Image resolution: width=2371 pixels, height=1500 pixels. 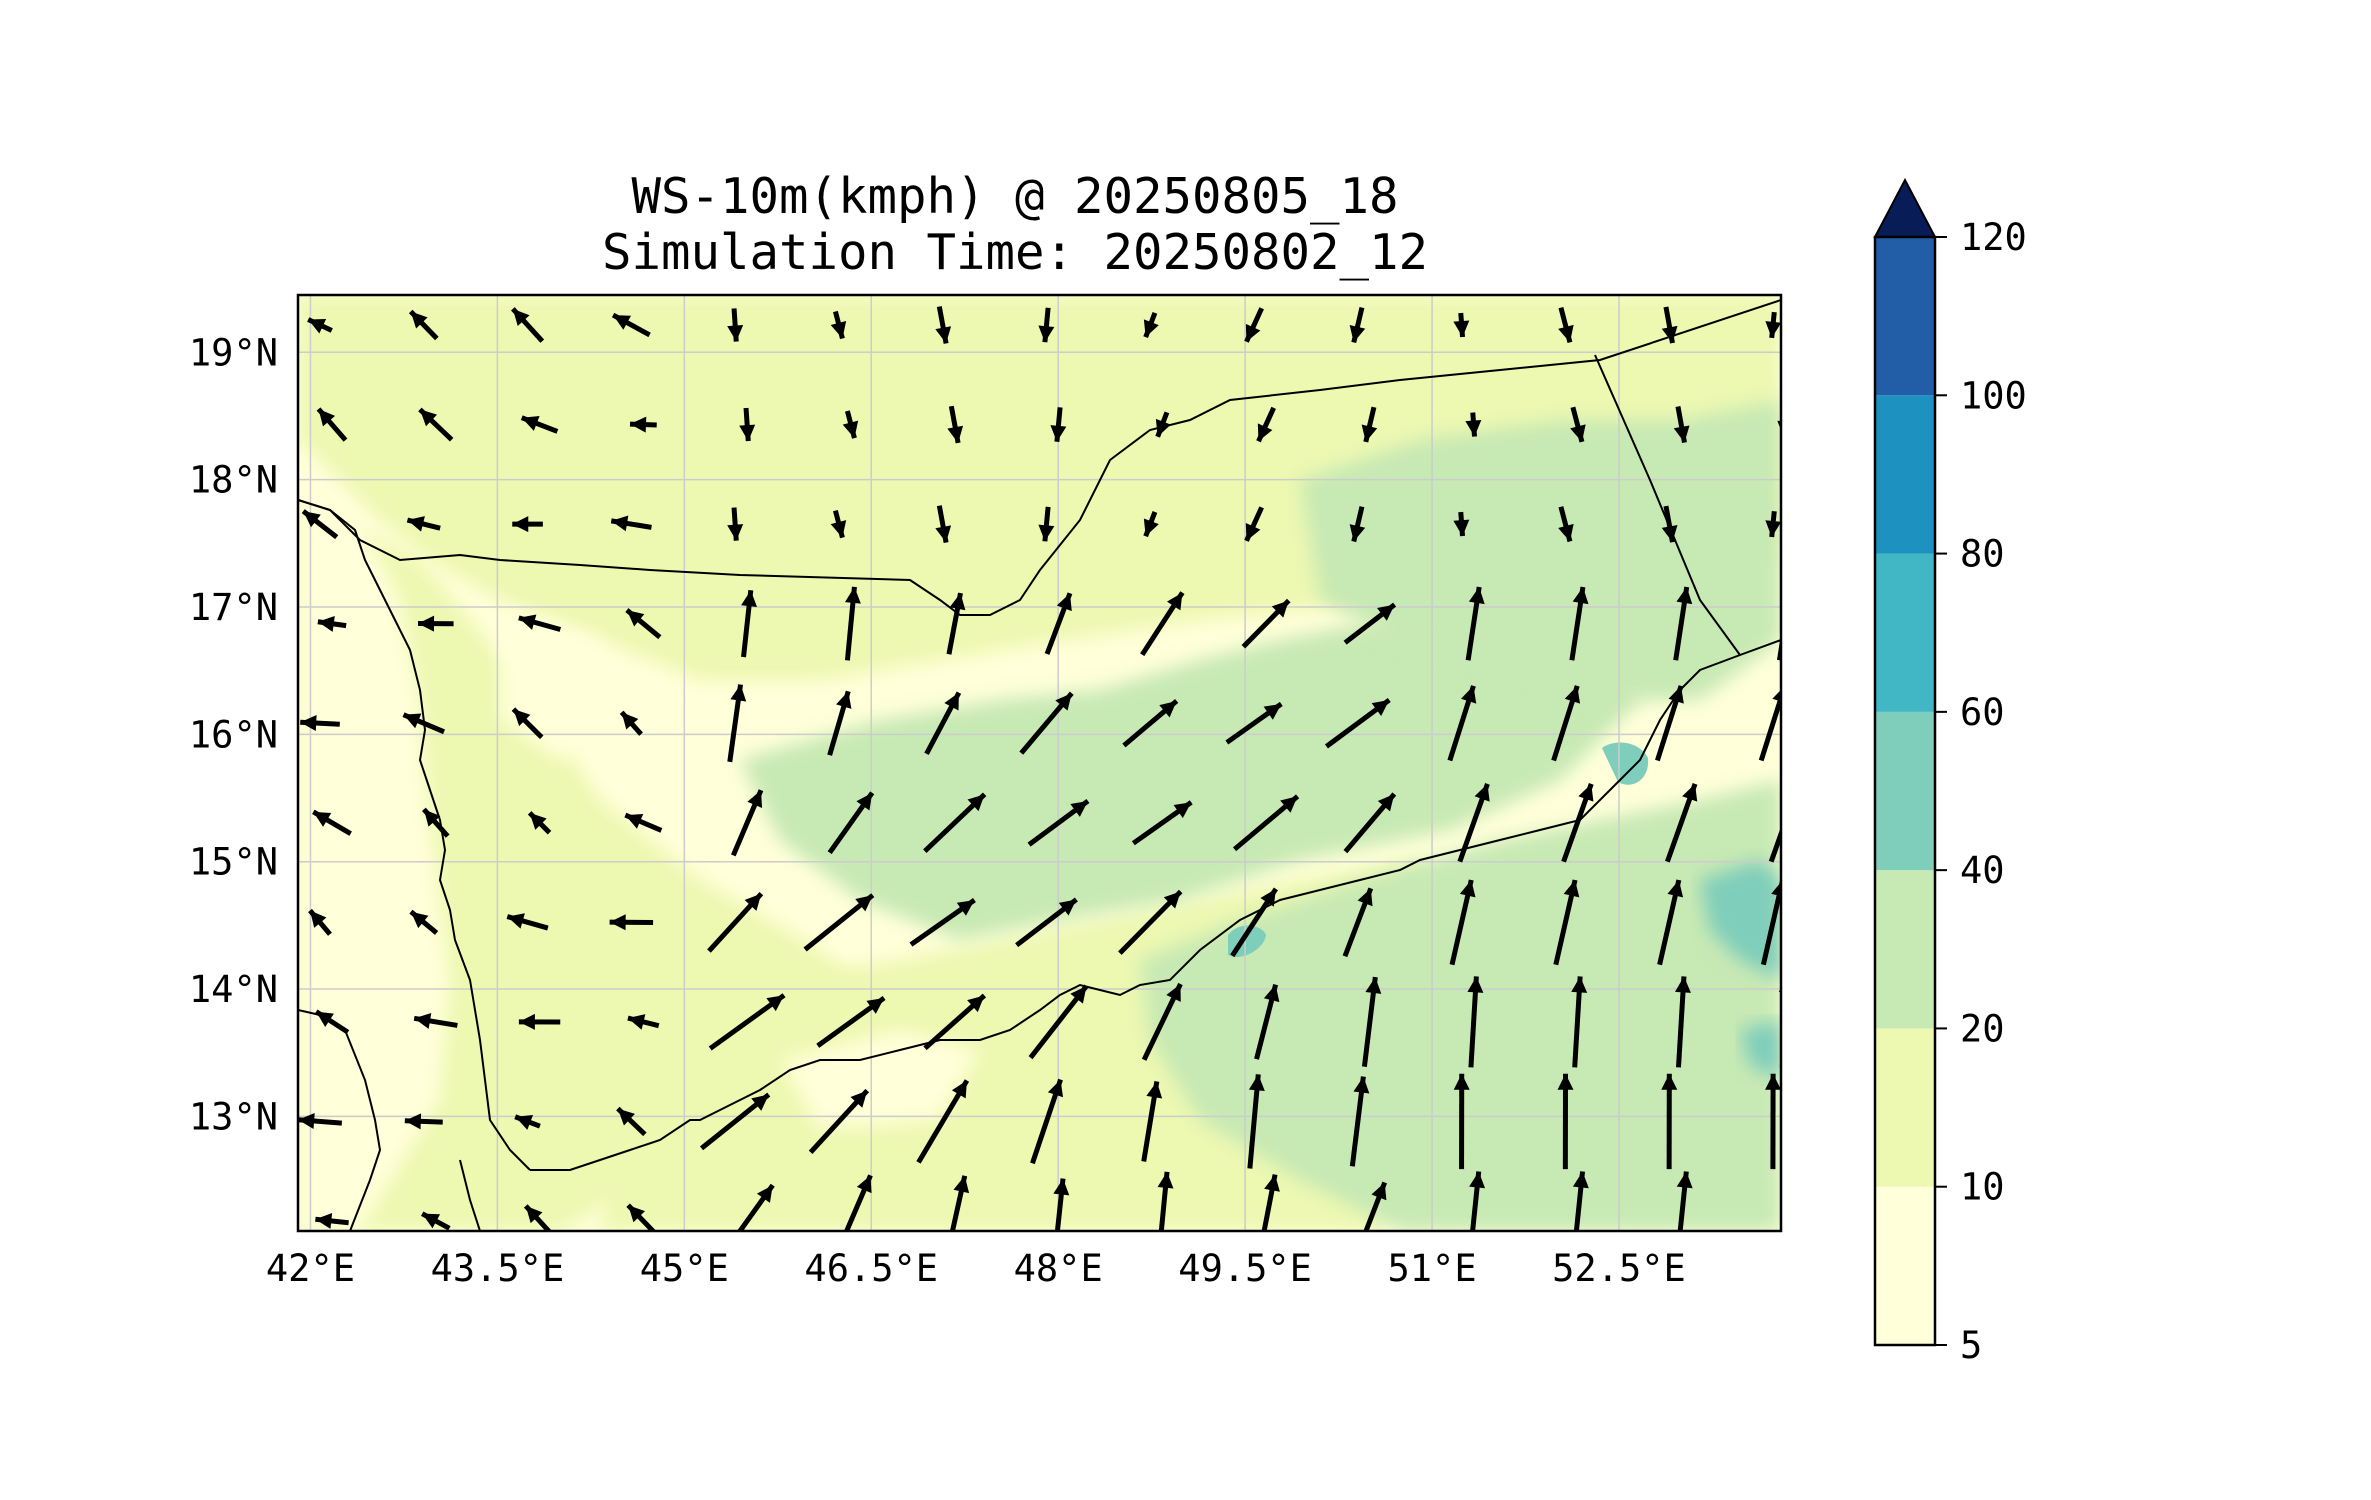 What do you see at coordinates (1540, 550) in the screenshot?
I see `contour-band-20-40-hadramawt` at bounding box center [1540, 550].